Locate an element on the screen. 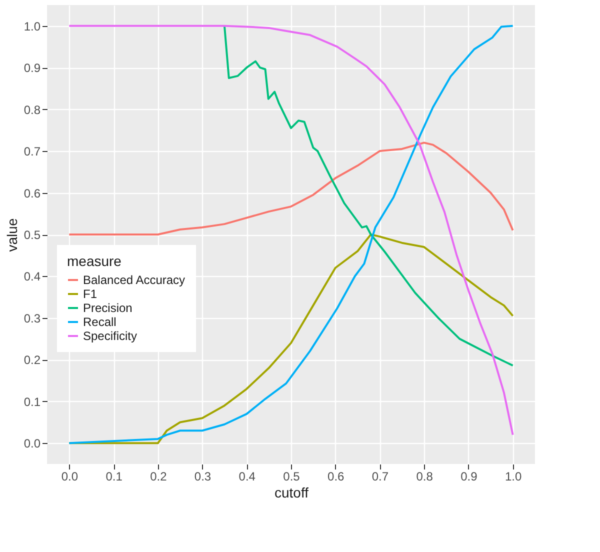 Image resolution: width=600 pixels, height=552 pixels. x-tick-label: 0.4 is located at coordinates (247, 477).